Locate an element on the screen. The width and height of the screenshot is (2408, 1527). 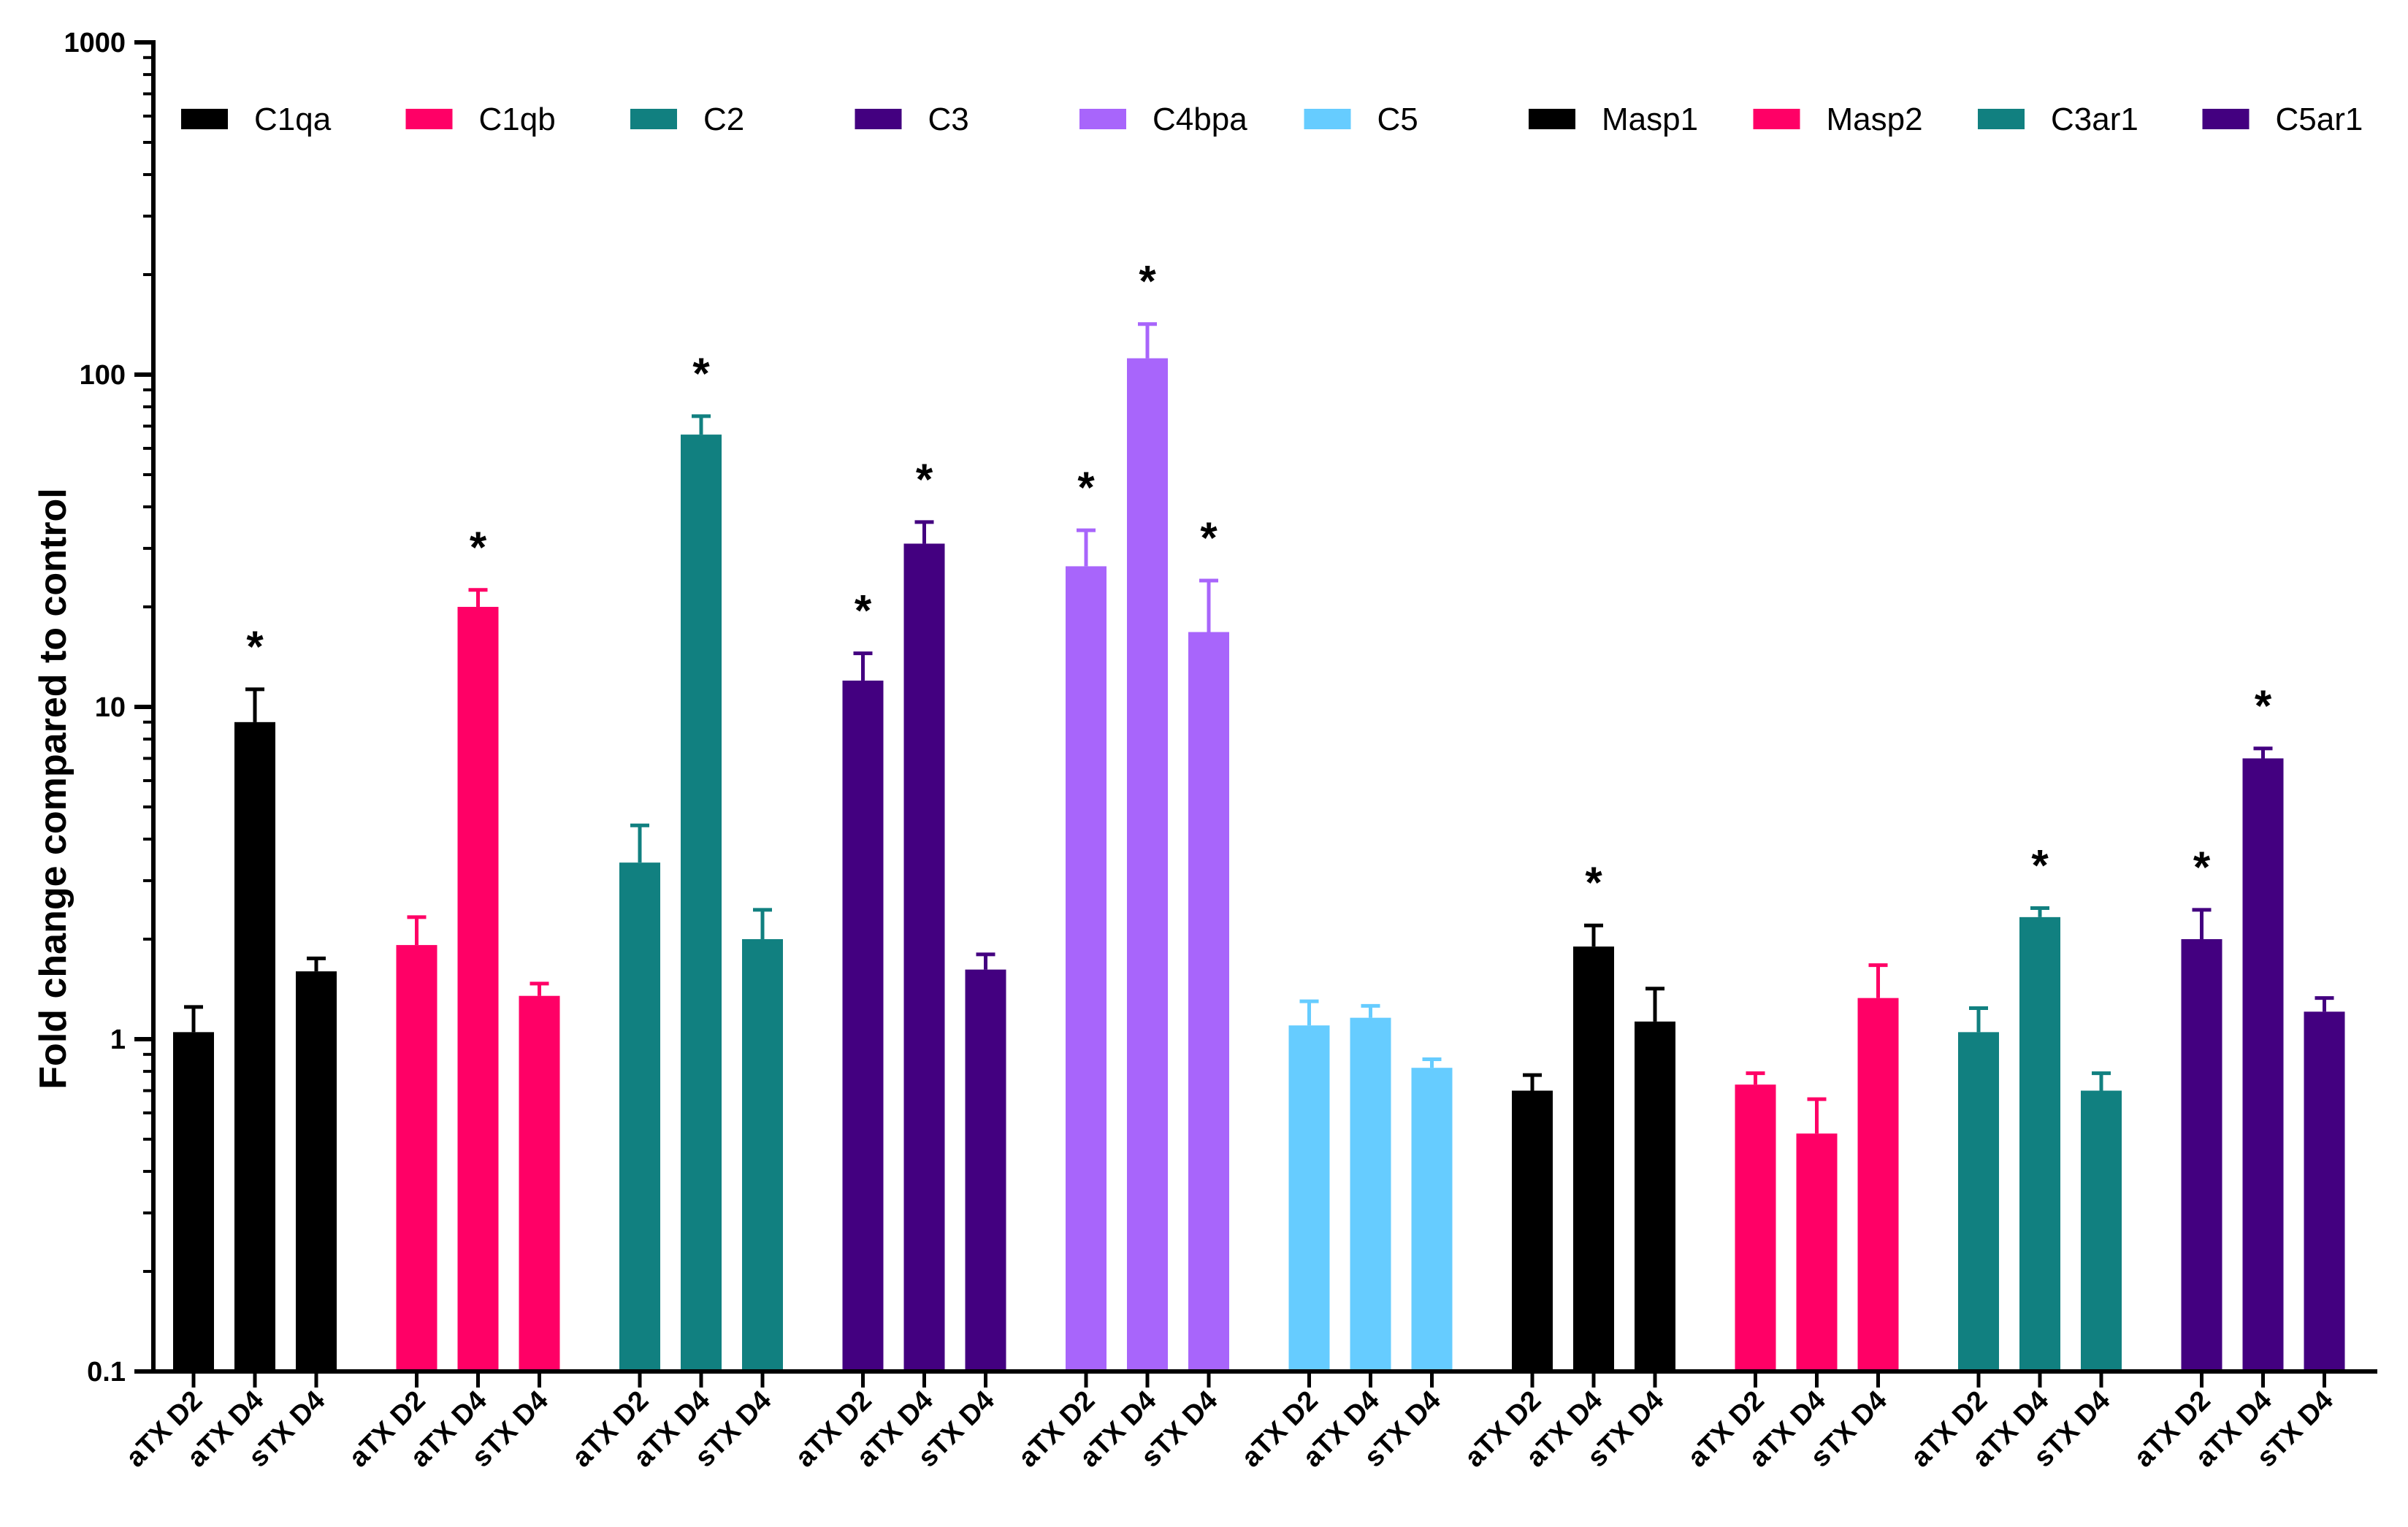
significance-star-Masp1-1: * is located at coordinates (1593, 882).